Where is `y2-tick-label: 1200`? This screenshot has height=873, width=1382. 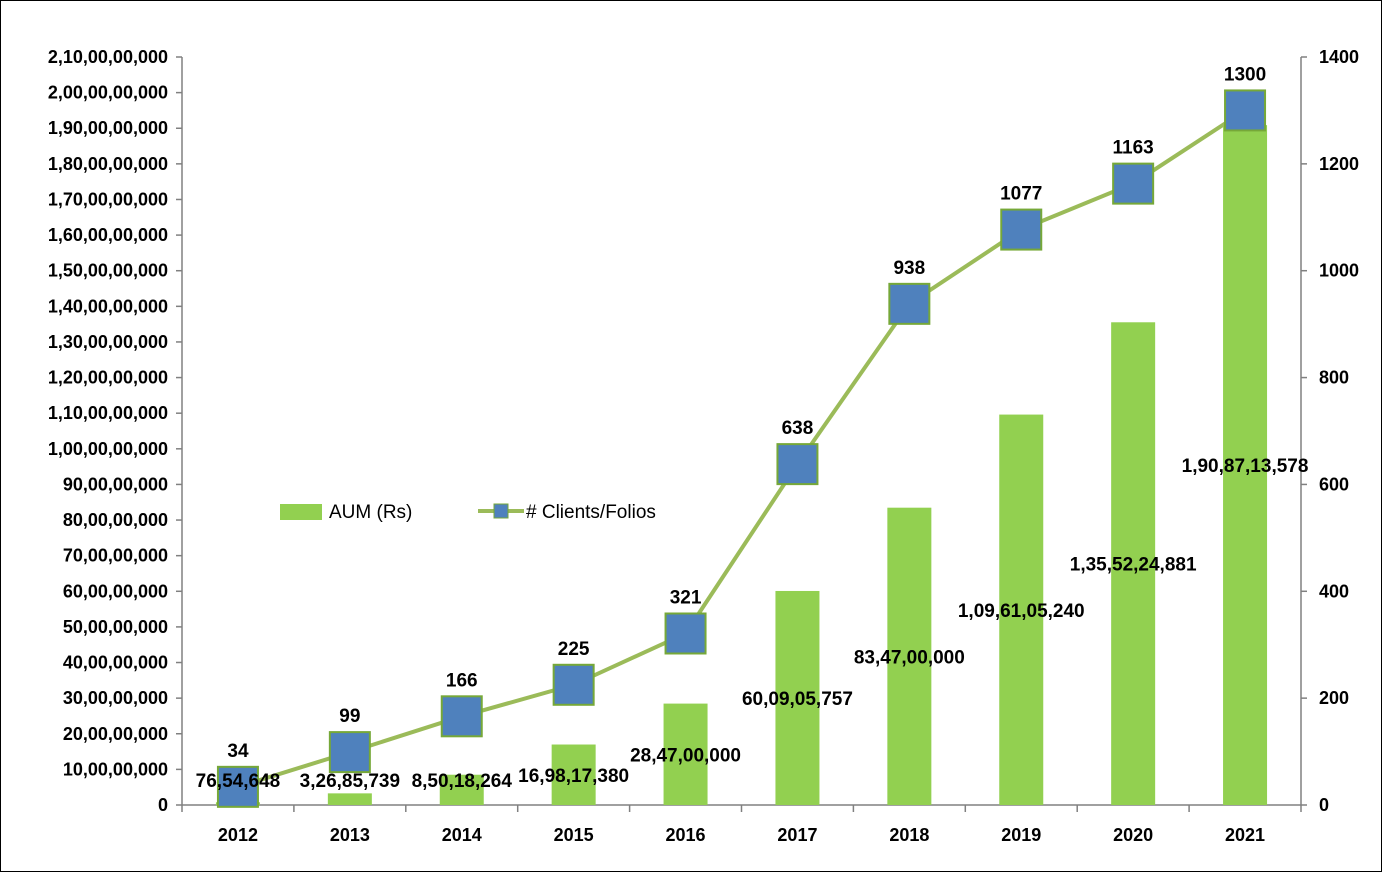 y2-tick-label: 1200 is located at coordinates (1339, 164).